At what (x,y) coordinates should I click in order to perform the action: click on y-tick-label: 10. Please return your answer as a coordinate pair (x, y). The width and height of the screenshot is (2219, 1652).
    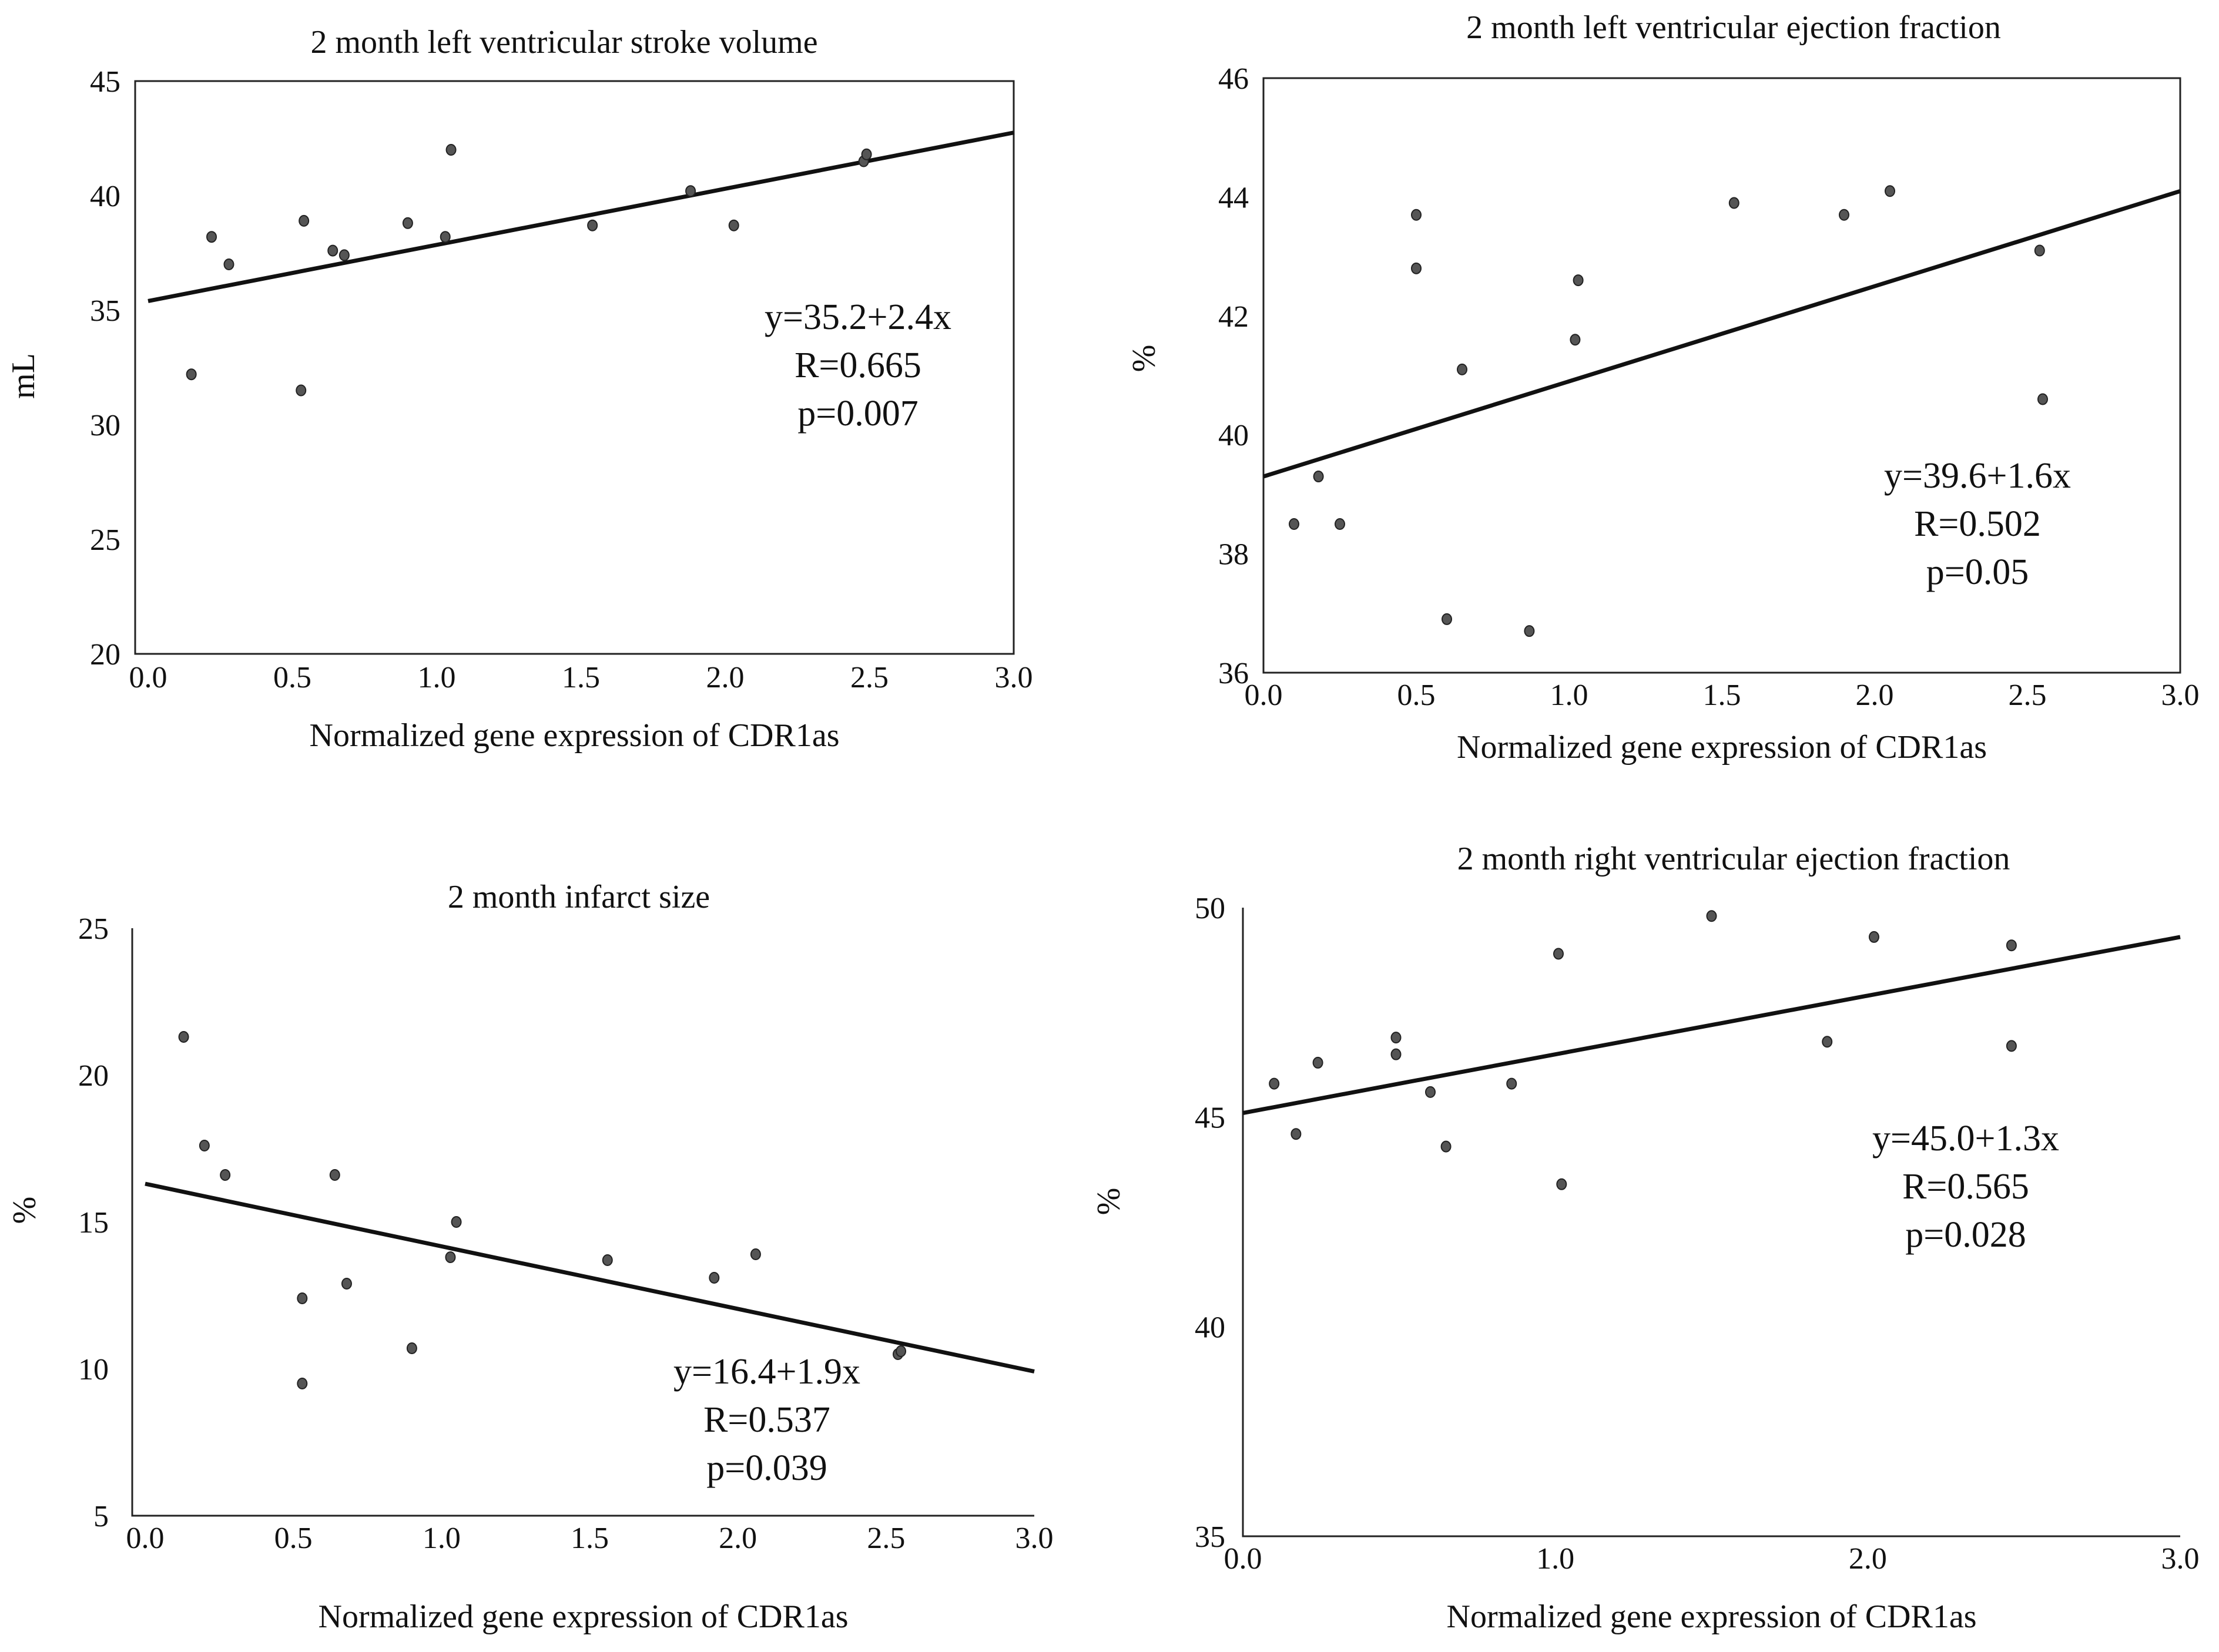
    Looking at the image, I should click on (93, 1369).